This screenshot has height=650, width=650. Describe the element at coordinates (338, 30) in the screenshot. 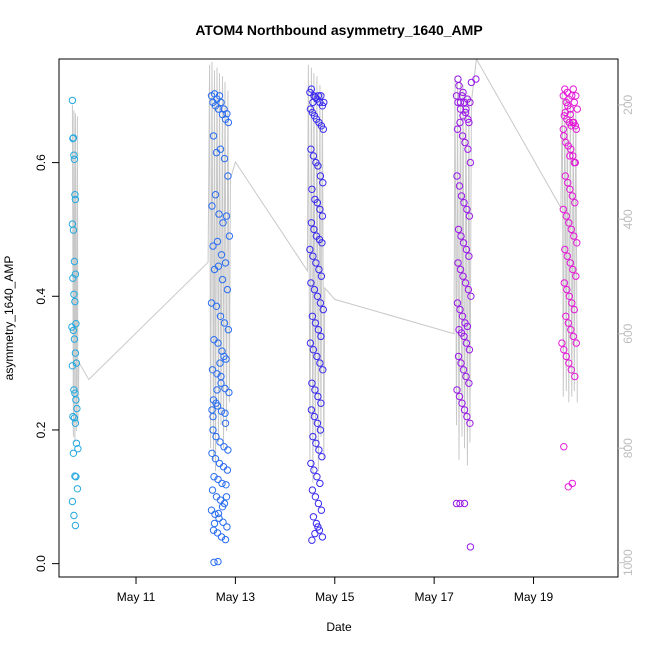

I see `chart-title: ATOM4 Northbound asymmetry_1640_AMP` at that location.